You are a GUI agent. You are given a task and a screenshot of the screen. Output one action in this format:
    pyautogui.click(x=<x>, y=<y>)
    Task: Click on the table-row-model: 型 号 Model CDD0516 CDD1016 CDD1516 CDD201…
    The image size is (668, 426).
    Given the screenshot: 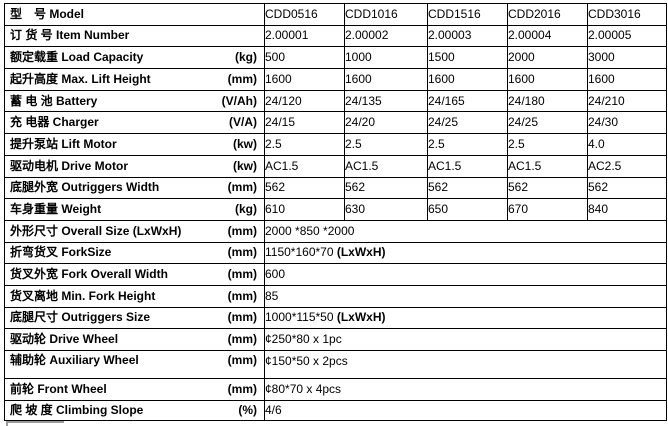 What is the action you would take?
    pyautogui.click(x=335, y=14)
    